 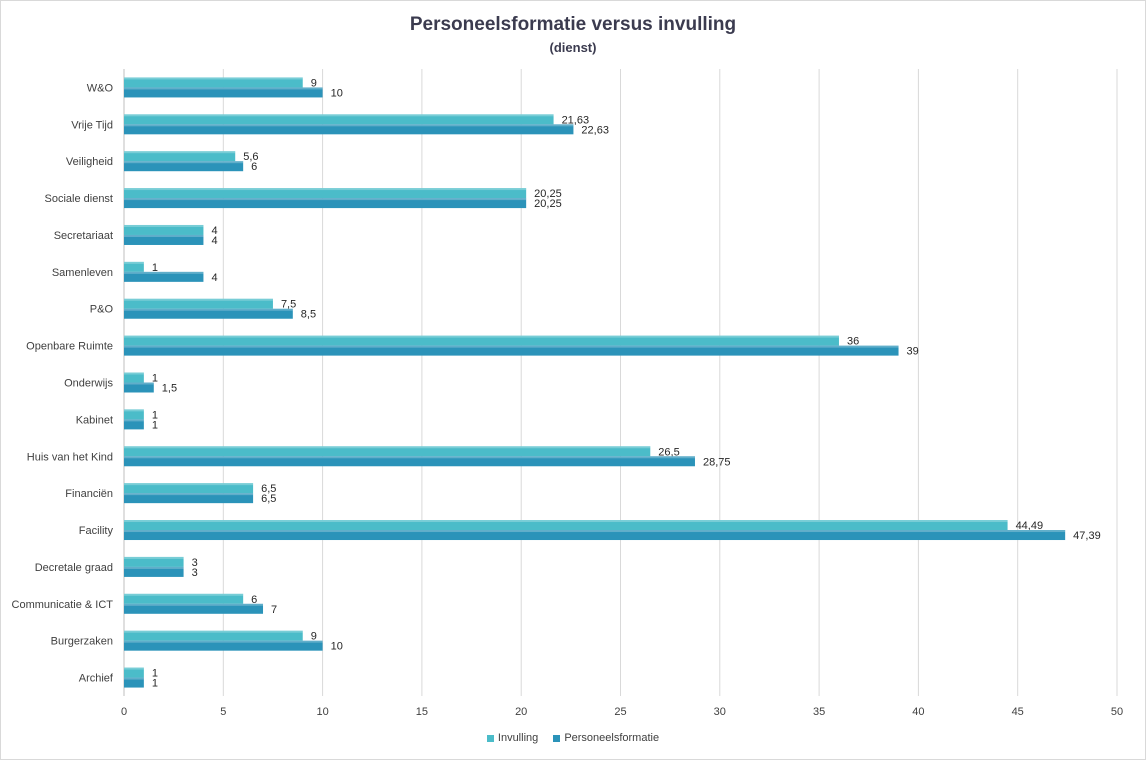 I want to click on category-label: Openbare Ruimte, so click(x=69, y=347).